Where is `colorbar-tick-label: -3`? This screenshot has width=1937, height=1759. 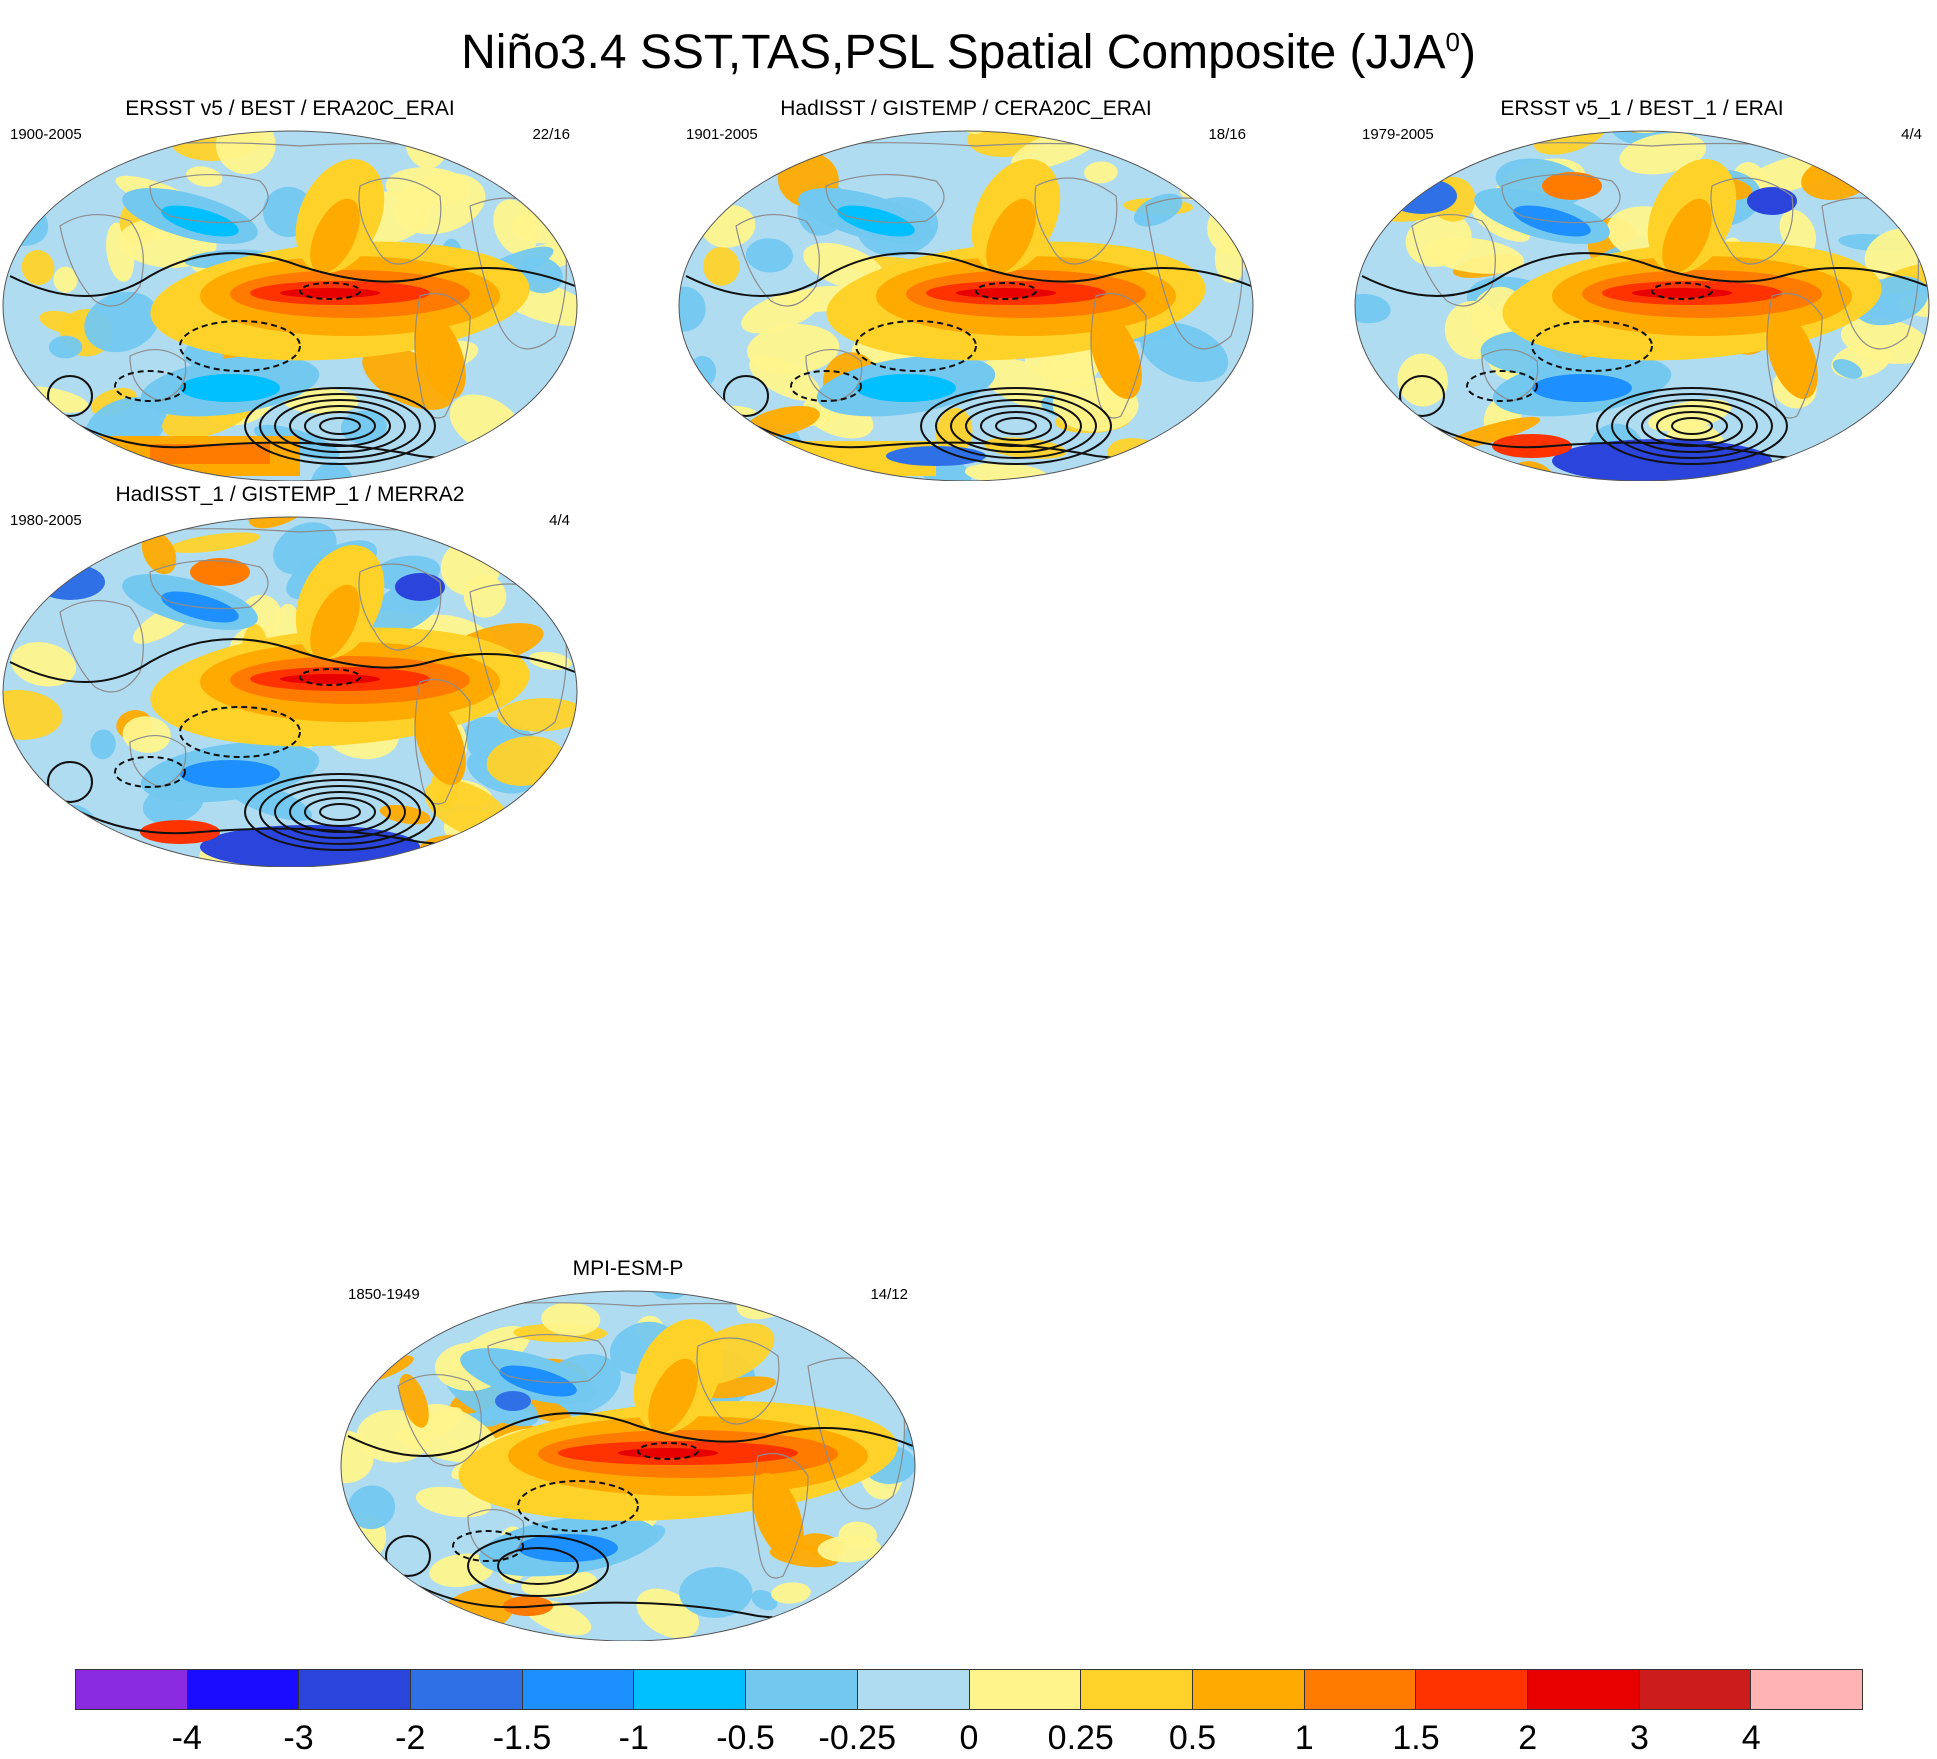 colorbar-tick-label: -3 is located at coordinates (298, 1738).